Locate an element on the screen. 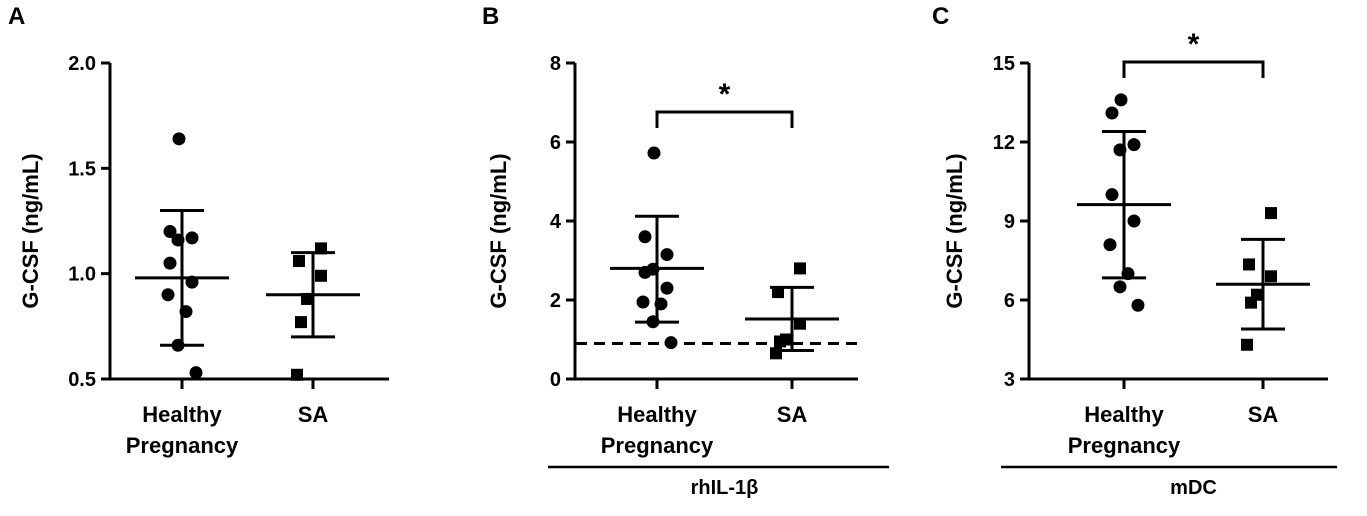 Image resolution: width=1367 pixels, height=516 pixels. y-tick-label: 4 is located at coordinates (556, 222).